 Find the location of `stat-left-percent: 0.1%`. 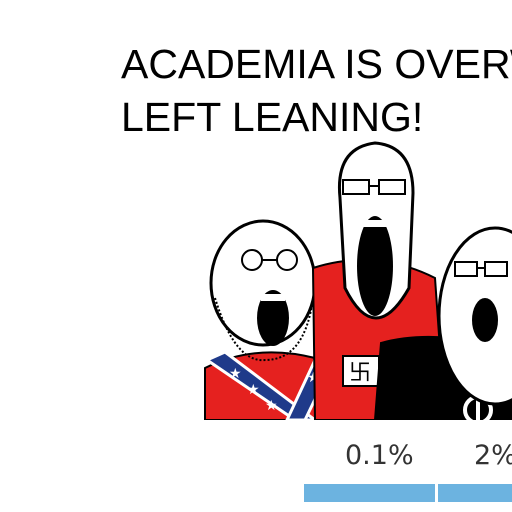

stat-left-percent: 0.1% is located at coordinates (379, 455).